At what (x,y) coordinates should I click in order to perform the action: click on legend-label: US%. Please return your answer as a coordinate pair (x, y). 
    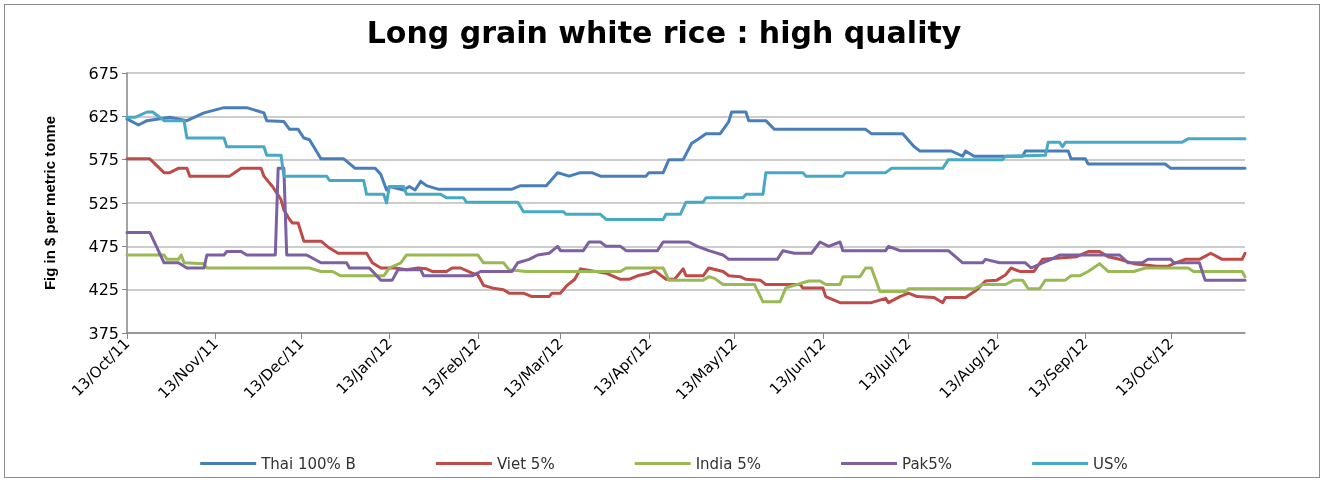
    Looking at the image, I should click on (1110, 463).